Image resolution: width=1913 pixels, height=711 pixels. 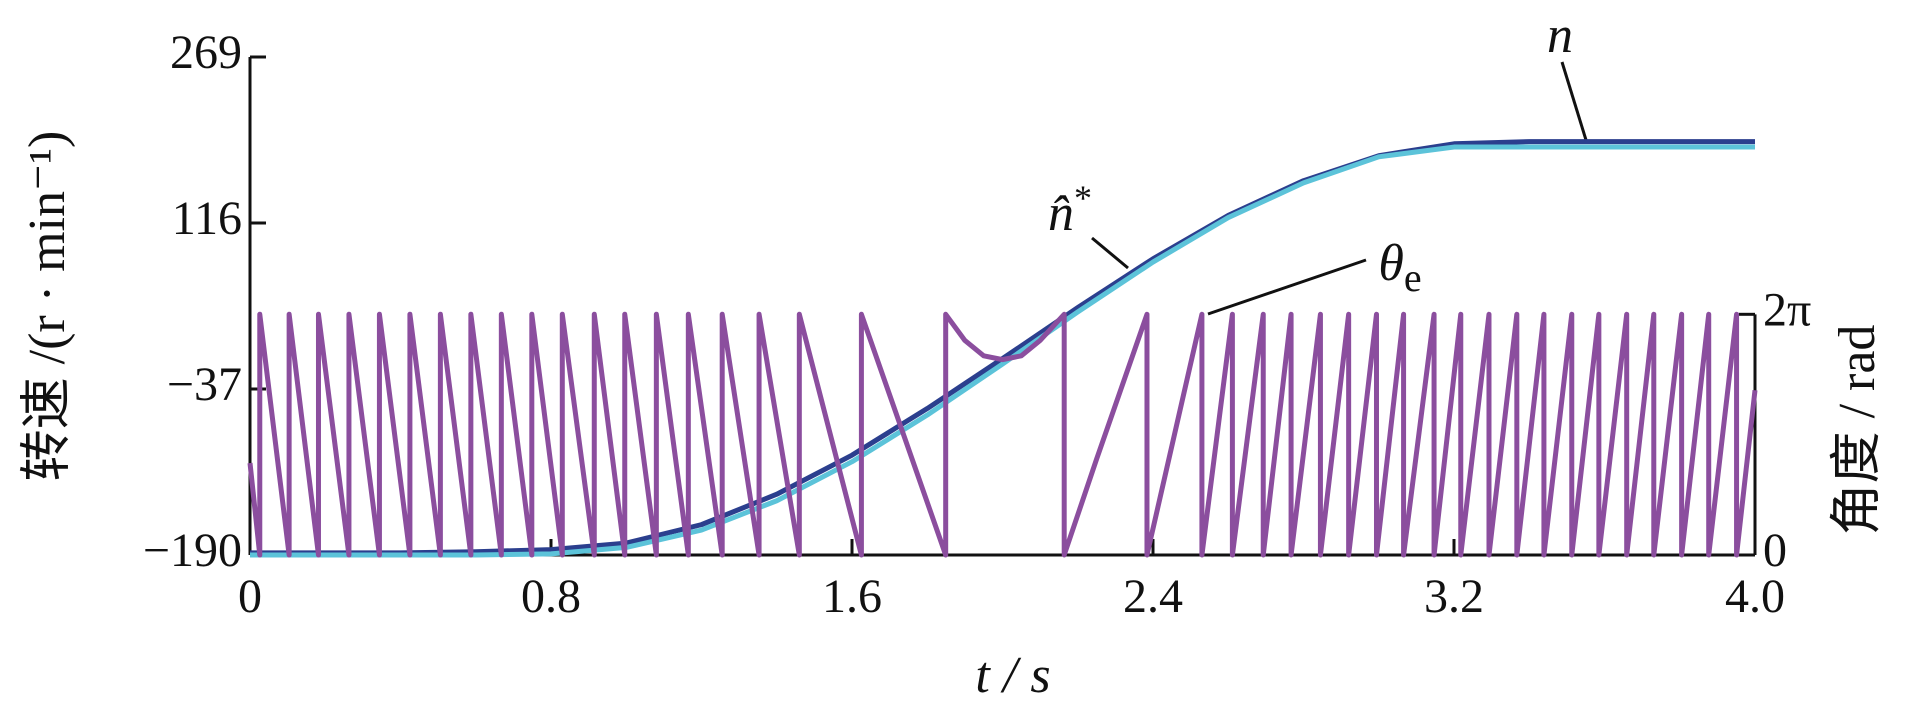 What do you see at coordinates (47, 306) in the screenshot?
I see `y-axis-label: 转速 /(r · min⁻¹)` at bounding box center [47, 306].